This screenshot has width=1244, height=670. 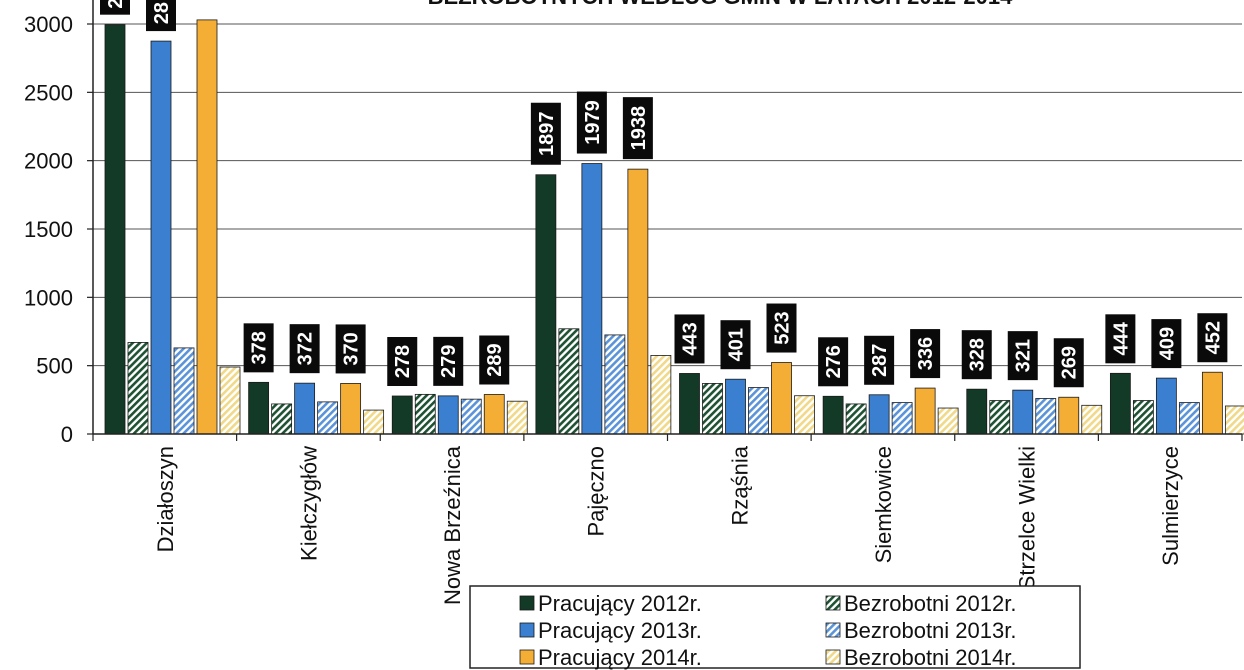 I want to click on data-label: 409, so click(x=1166, y=344).